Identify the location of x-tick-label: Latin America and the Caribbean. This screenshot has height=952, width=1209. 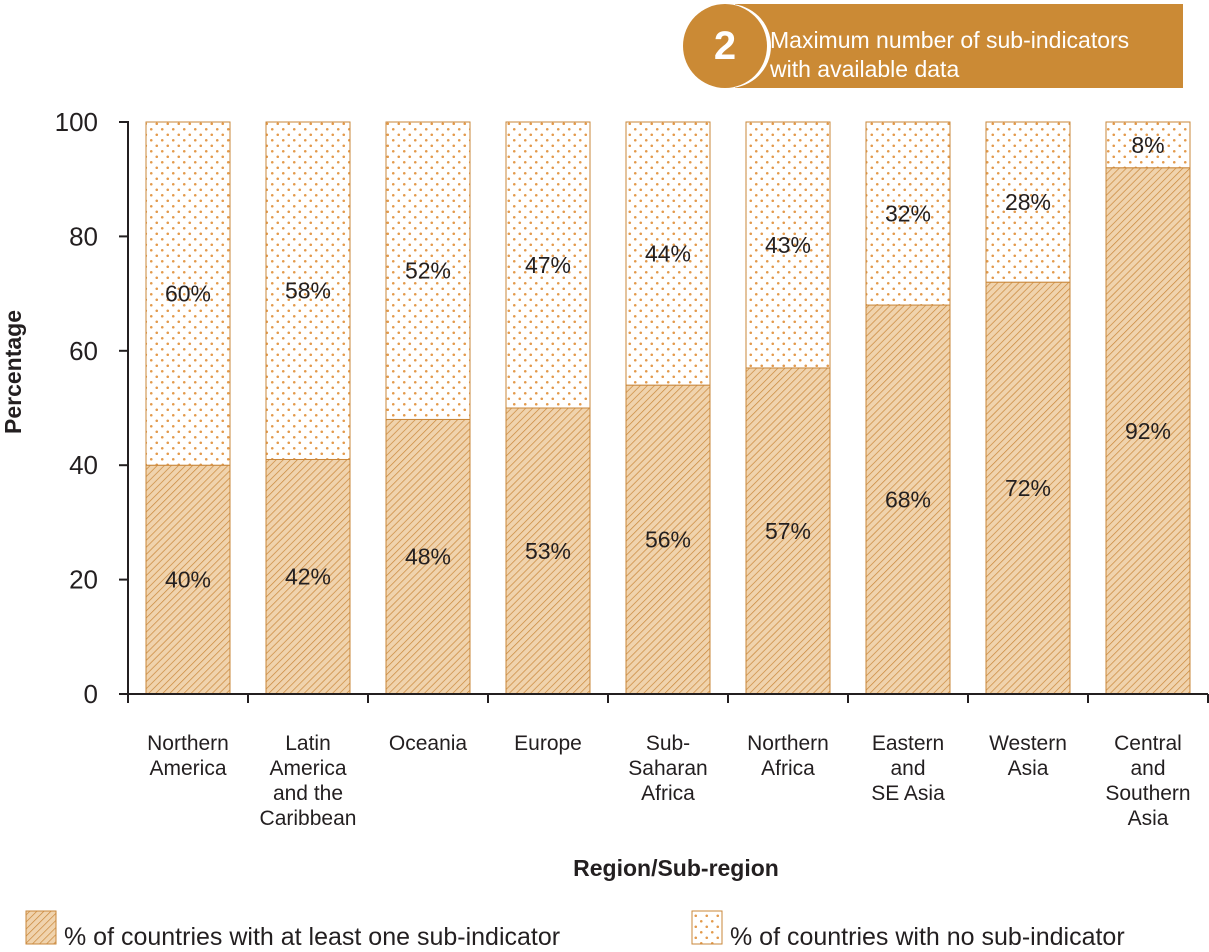
(308, 781).